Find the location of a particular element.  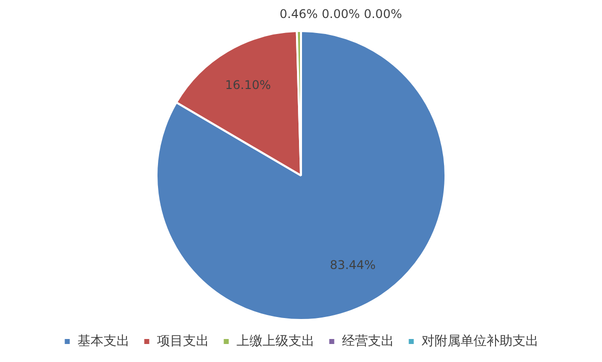

legend-label: 经营支出 is located at coordinates (368, 341).